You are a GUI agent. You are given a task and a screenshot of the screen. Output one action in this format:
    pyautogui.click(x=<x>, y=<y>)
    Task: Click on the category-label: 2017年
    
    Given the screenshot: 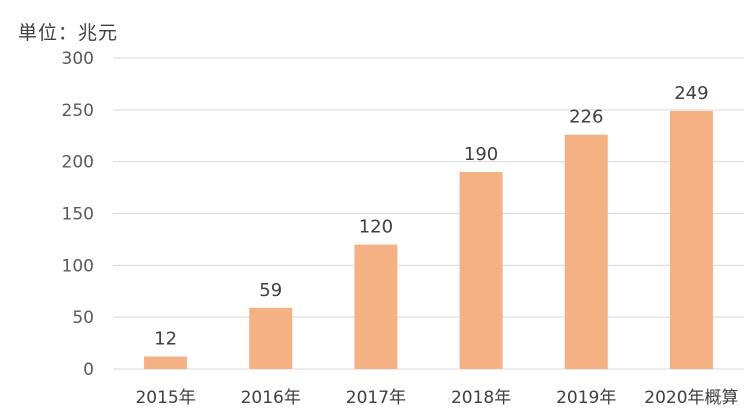 What is the action you would take?
    pyautogui.click(x=376, y=398)
    